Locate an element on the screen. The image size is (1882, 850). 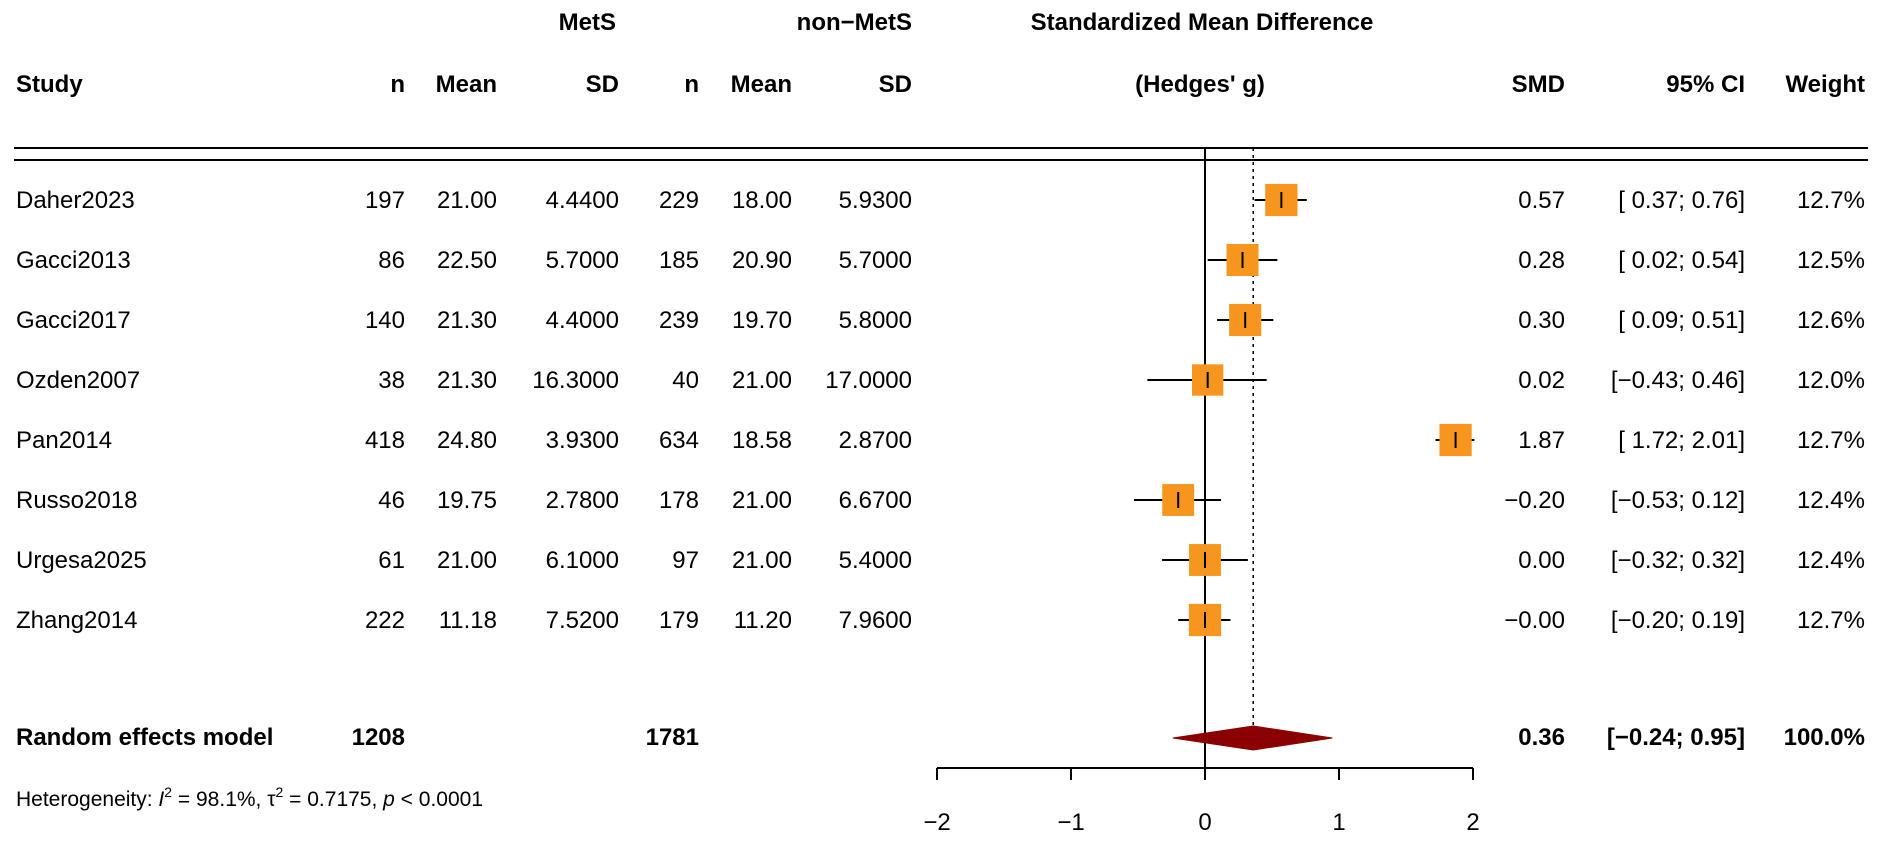
pooled-ci: [−0.24; 0.95] is located at coordinates (1676, 737).